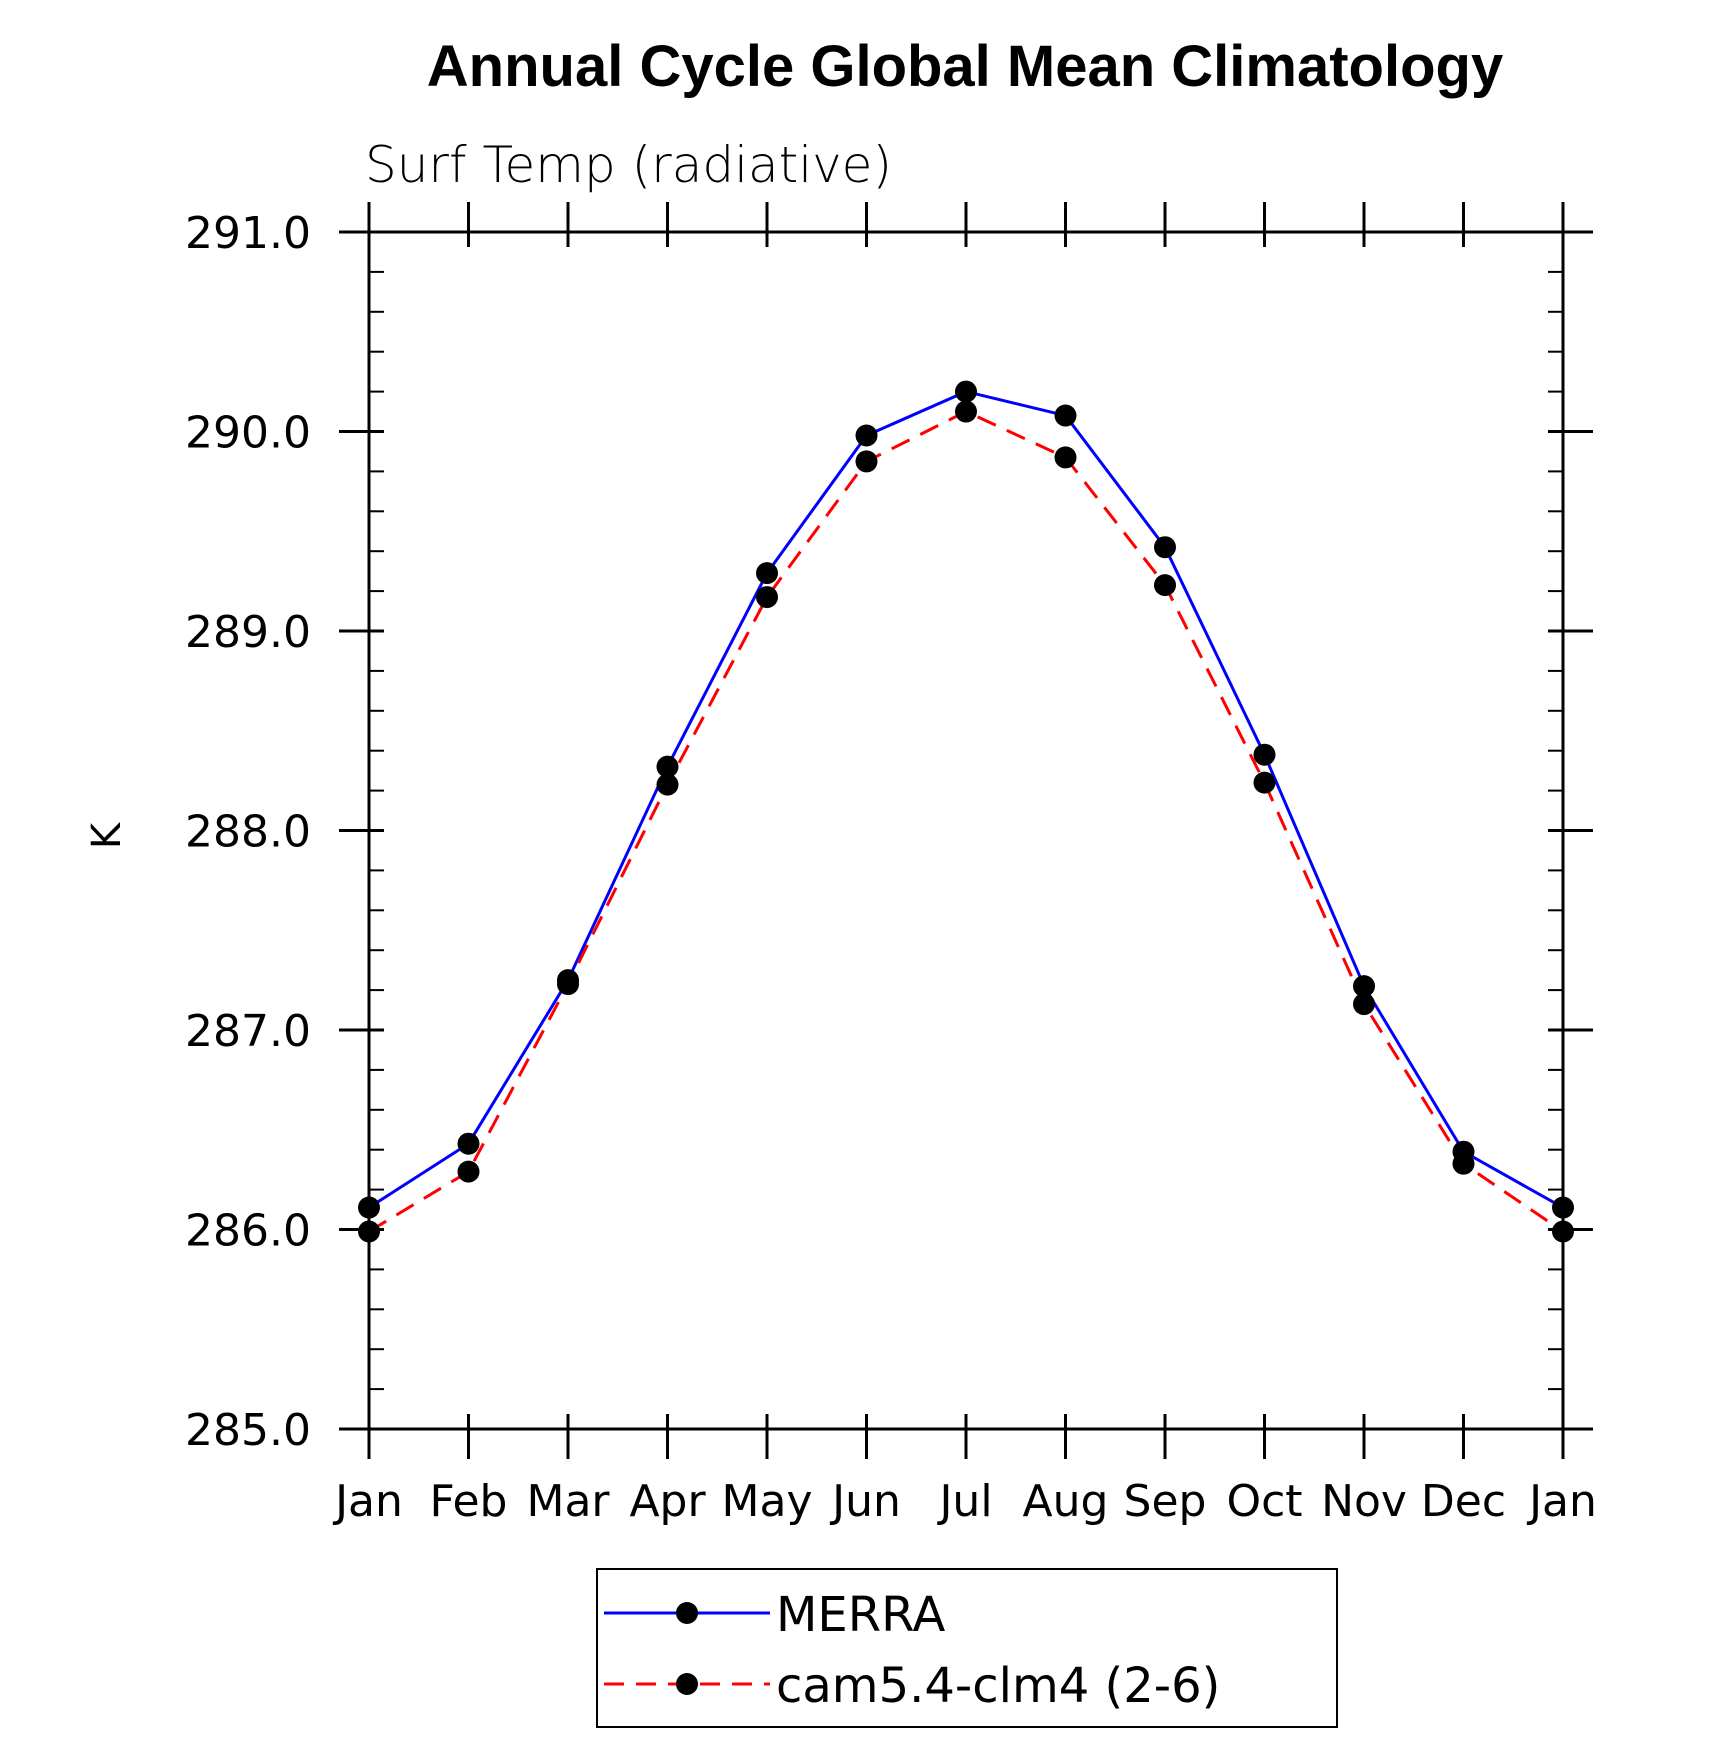  What do you see at coordinates (248, 632) in the screenshot?
I see `y-tick-label: 289.0` at bounding box center [248, 632].